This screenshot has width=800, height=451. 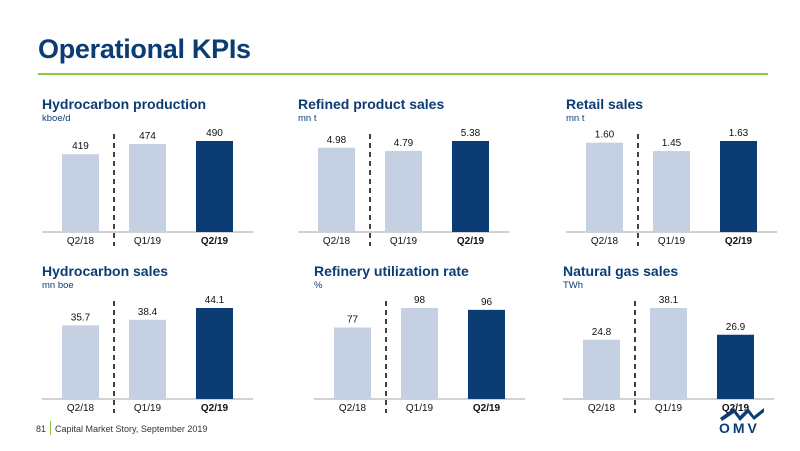 I want to click on chart-svg: 35.7 Q2/18 38.4 Q1/19 44.1 Q2/19, so click(x=147, y=354).